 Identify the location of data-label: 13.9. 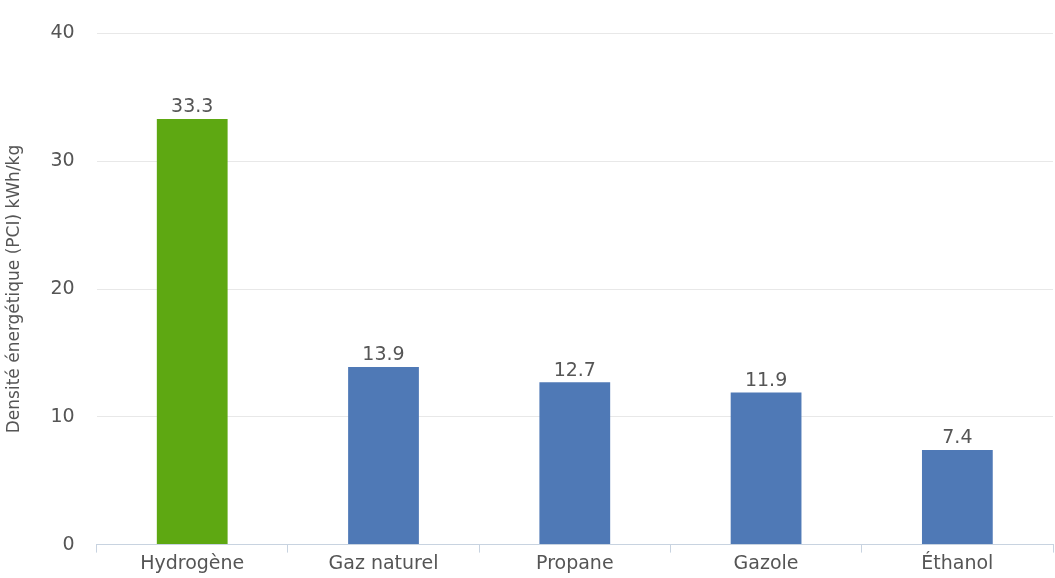
(383, 353).